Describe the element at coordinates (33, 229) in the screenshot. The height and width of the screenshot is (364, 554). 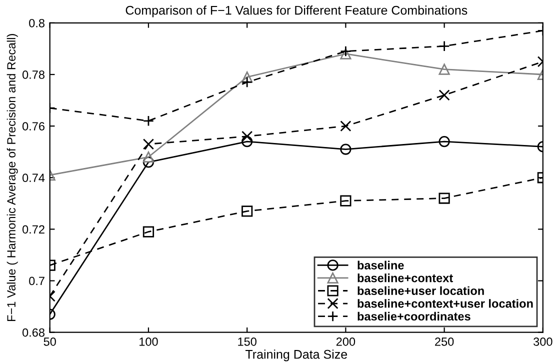
I see `y-tick-label: 0.72` at that location.